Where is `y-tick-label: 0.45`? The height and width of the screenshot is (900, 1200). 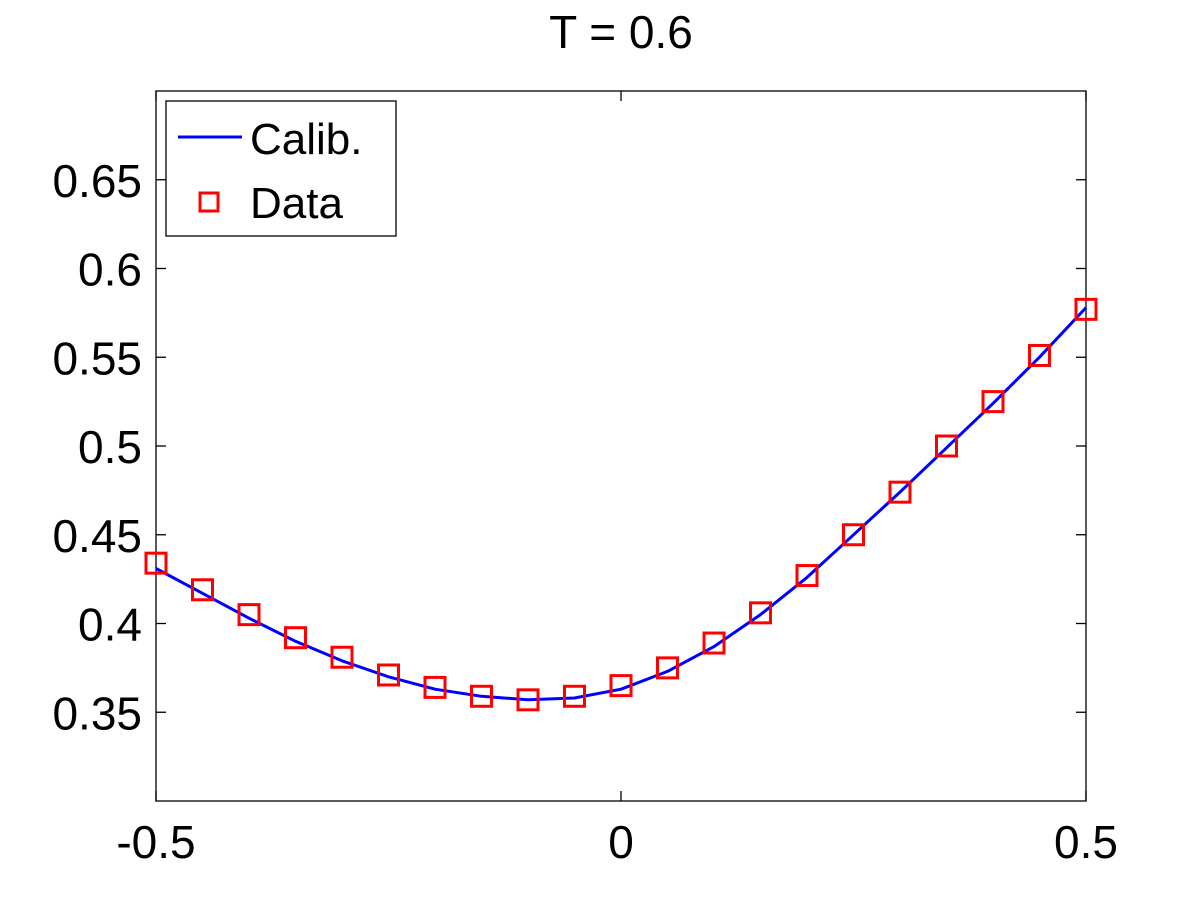 y-tick-label: 0.45 is located at coordinates (97, 536).